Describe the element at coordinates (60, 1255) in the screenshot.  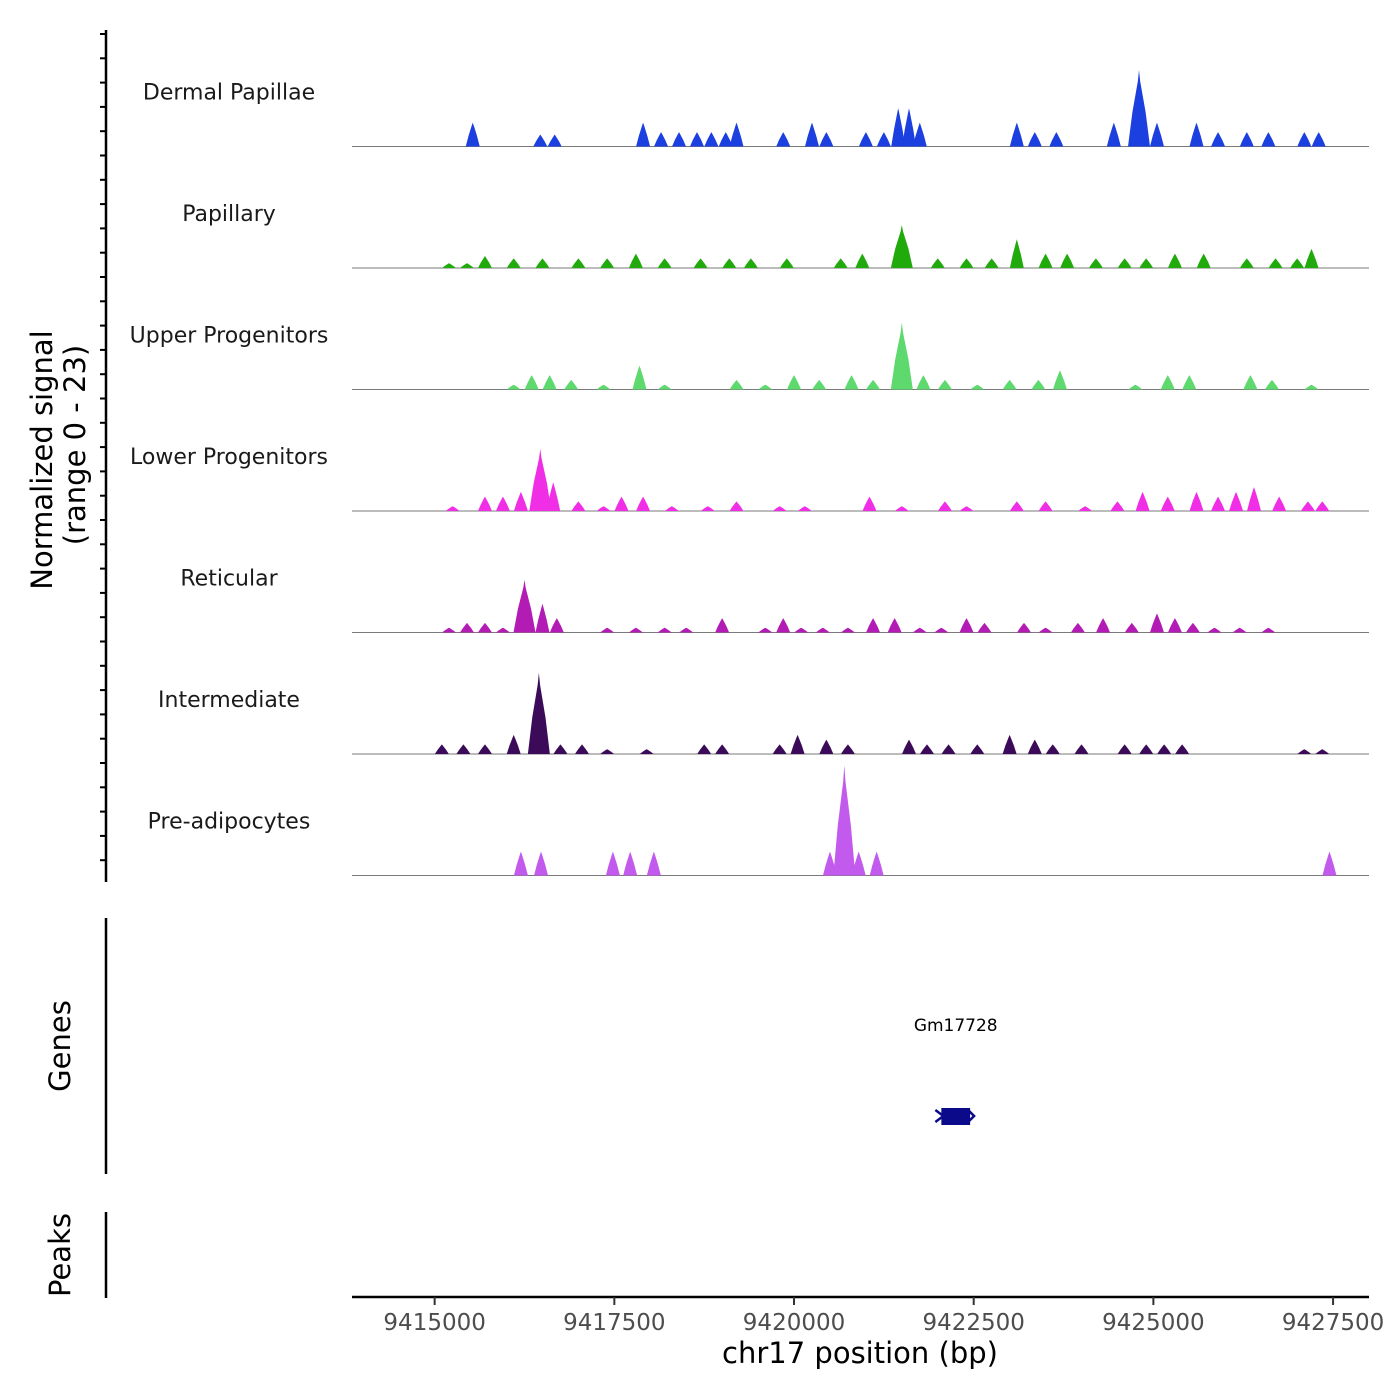
I see `peaks-label: Peaks` at that location.